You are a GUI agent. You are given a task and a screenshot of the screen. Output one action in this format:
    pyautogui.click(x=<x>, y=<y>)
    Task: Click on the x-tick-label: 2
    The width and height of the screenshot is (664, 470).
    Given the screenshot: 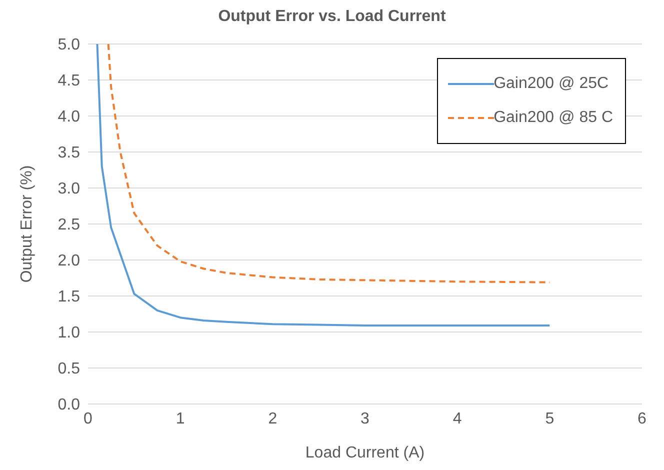 What is the action you would take?
    pyautogui.click(x=273, y=419)
    